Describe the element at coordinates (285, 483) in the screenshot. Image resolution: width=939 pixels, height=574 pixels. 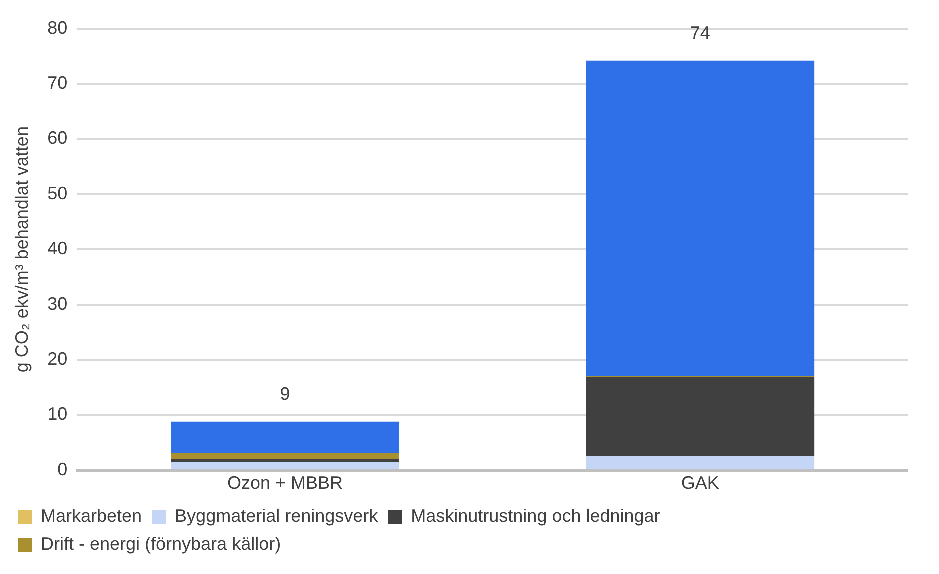
I see `x-tick-label: Ozon + MBBR` at that location.